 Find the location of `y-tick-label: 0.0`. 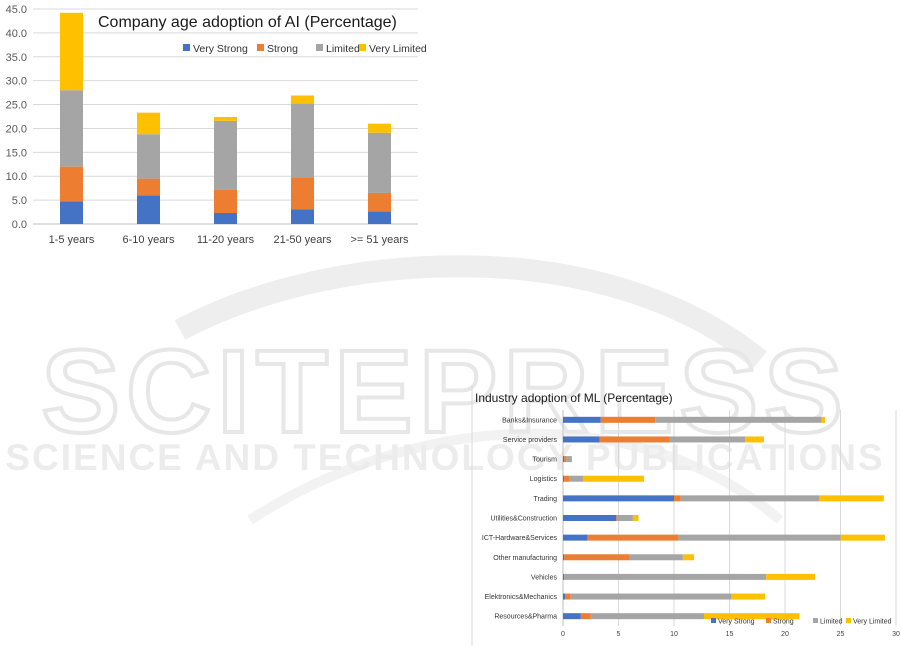

y-tick-label: 0.0 is located at coordinates (19, 225).